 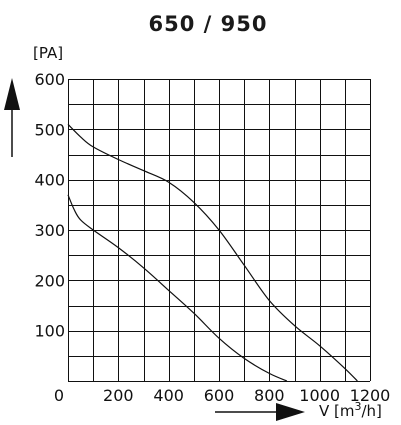 I want to click on x-axis-label: V [m3/h], so click(x=350, y=410).